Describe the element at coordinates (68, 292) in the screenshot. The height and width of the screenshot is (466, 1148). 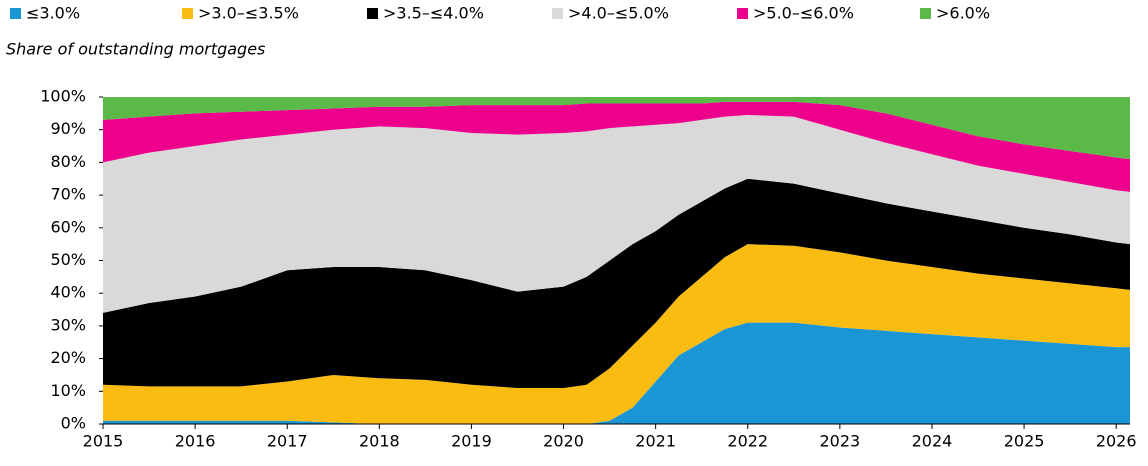
I see `y-tick-label: 40%` at that location.